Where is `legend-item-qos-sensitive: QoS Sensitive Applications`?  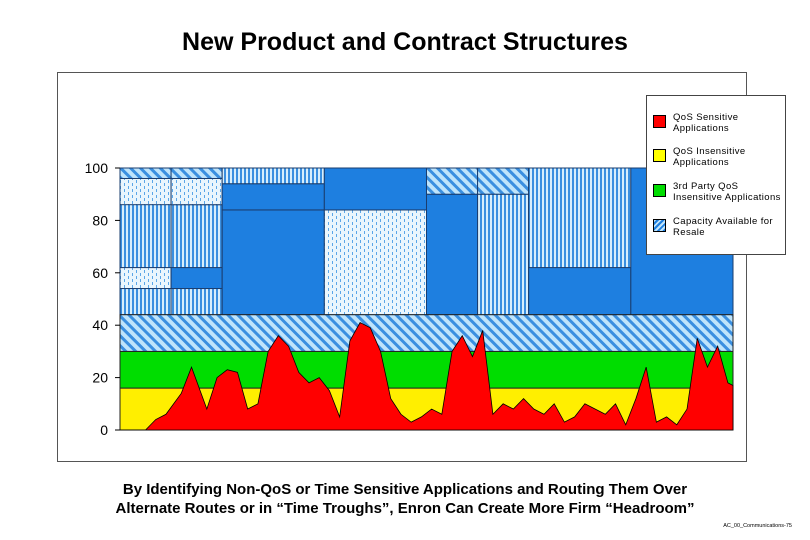
legend-item-qos-sensitive: QoS Sensitive Applications is located at coordinates (719, 129).